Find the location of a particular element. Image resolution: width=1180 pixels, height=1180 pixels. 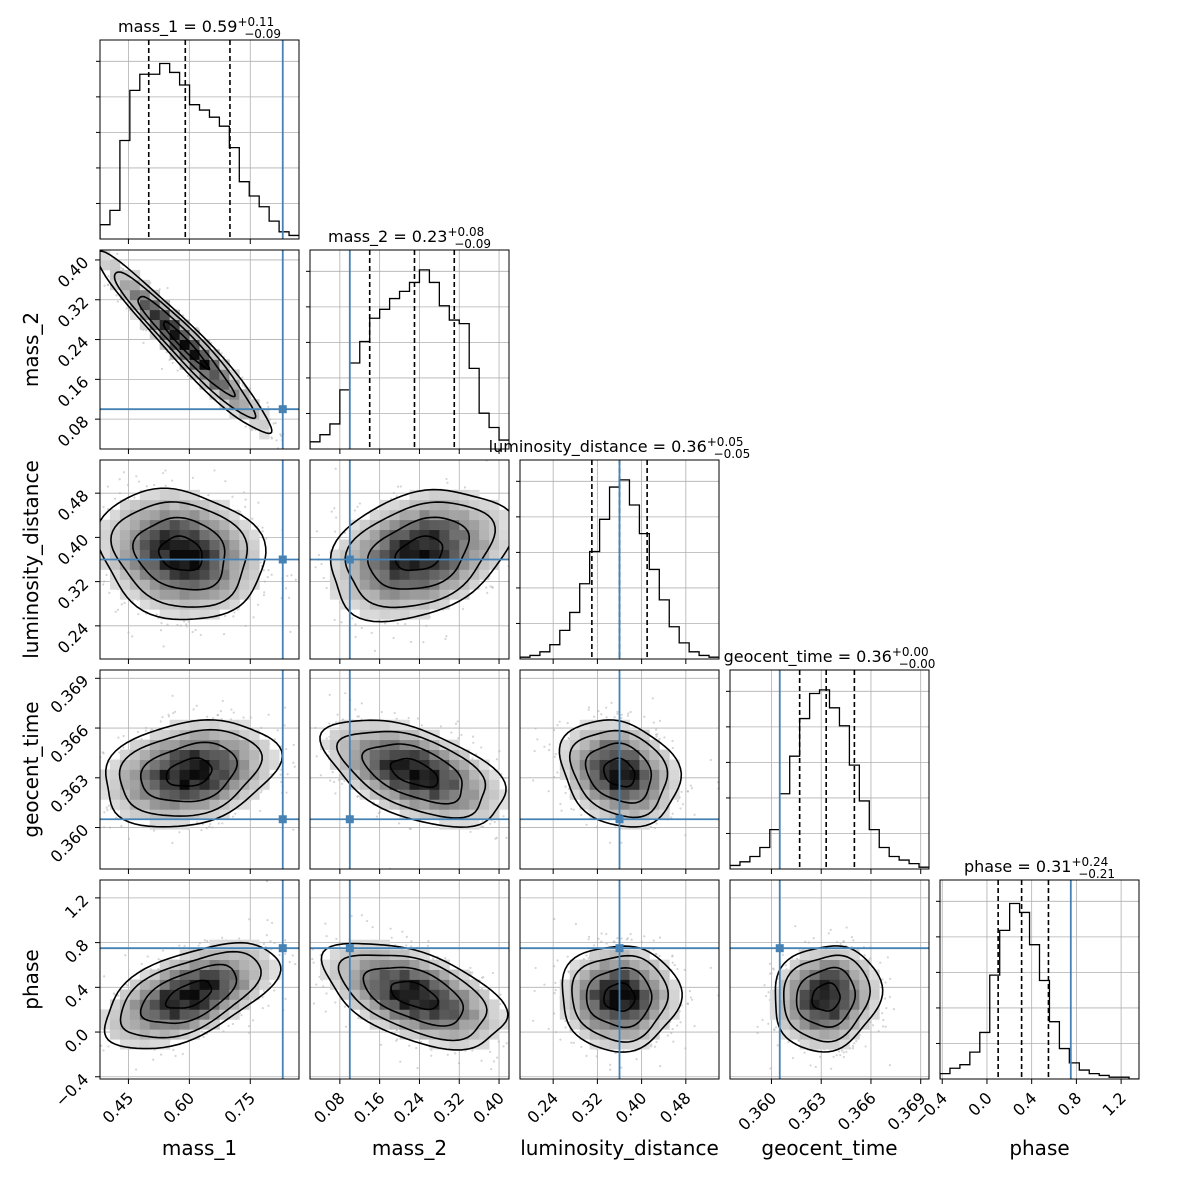

title-plus: +0.08 is located at coordinates (465, 232).